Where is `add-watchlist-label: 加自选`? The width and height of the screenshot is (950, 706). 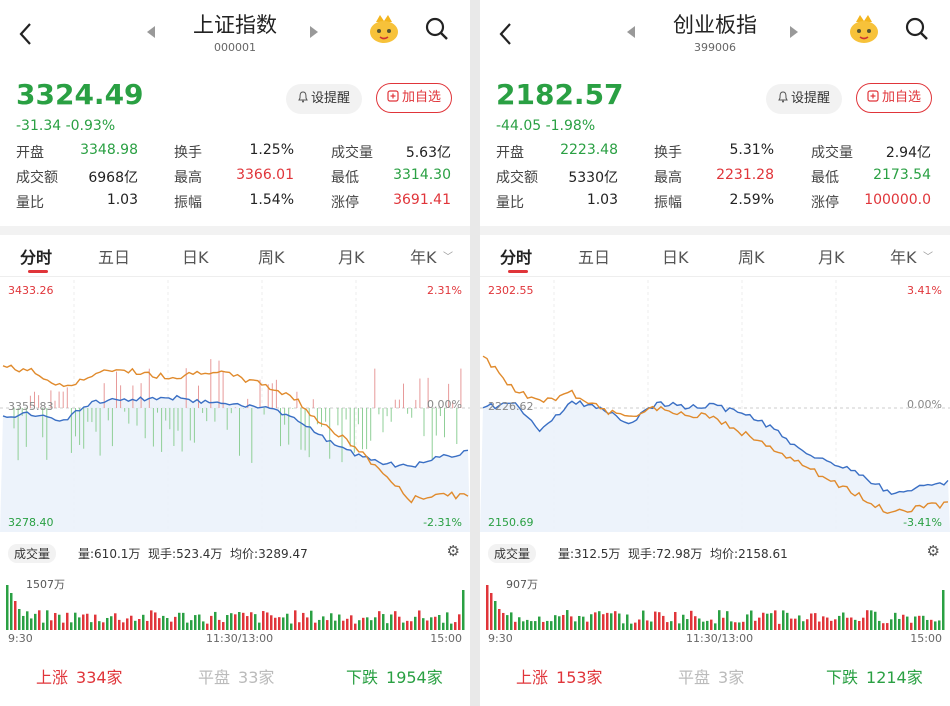 add-watchlist-label: 加自选 is located at coordinates (901, 97).